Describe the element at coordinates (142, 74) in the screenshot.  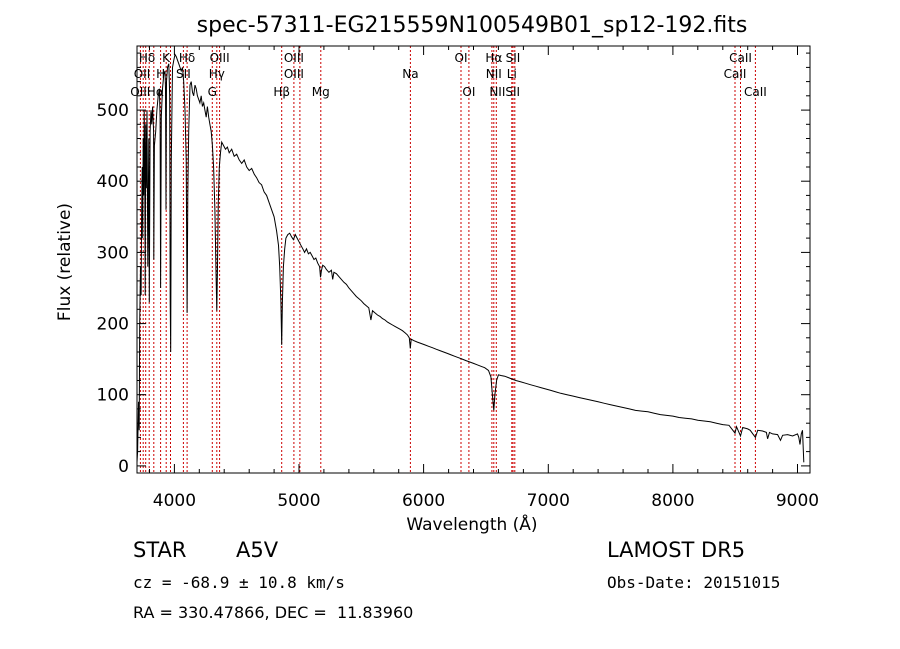
I see `line-label: OII` at that location.